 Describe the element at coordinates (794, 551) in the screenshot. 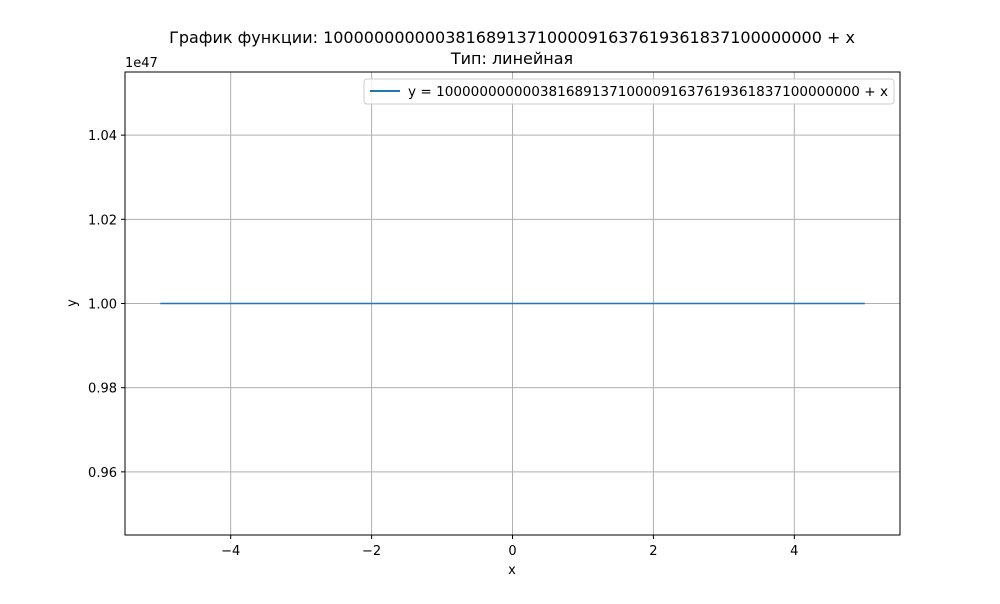

I see `x-tick-label: 4` at that location.